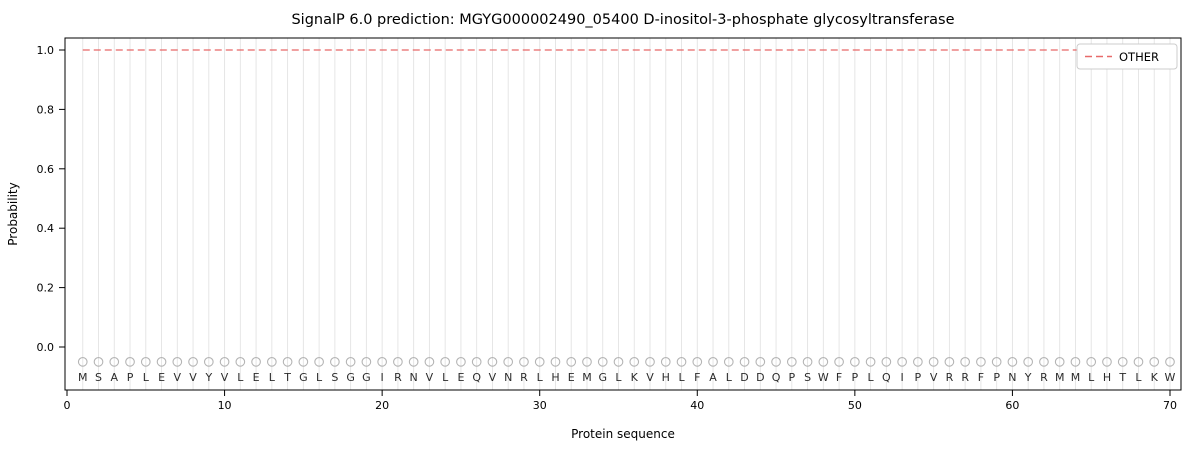 Image resolution: width=1200 pixels, height=454 pixels. I want to click on residue-markers, so click(626, 362).